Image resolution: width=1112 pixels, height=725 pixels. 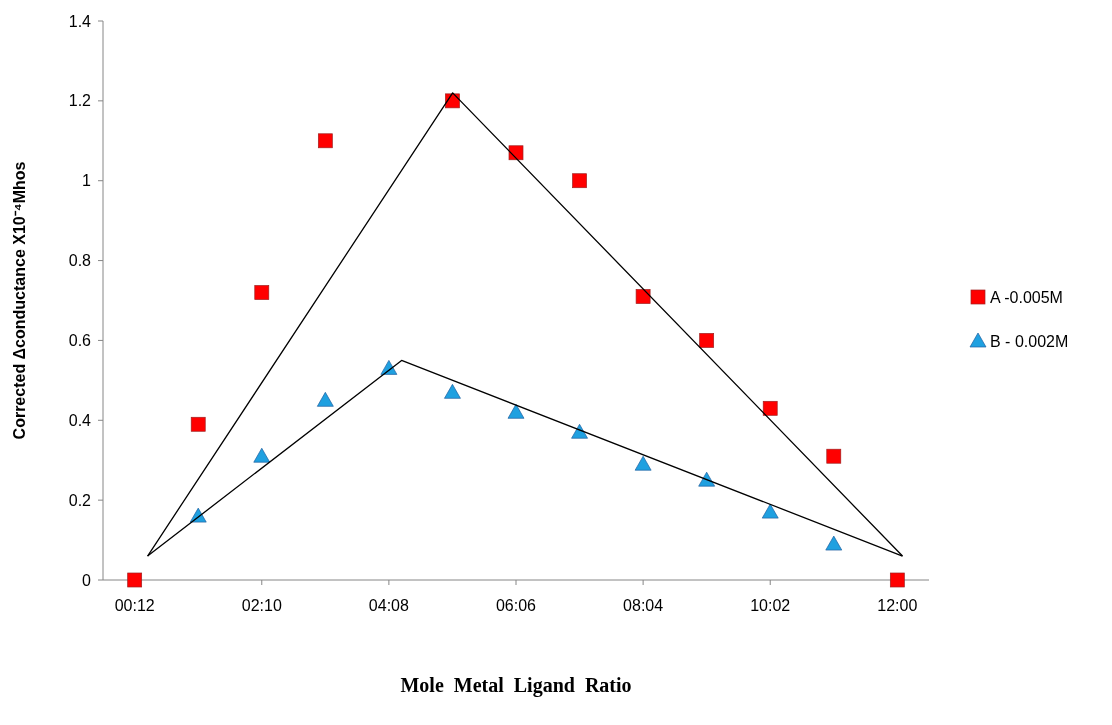 What do you see at coordinates (80, 261) in the screenshot?
I see `y-tick-label: 0.8` at bounding box center [80, 261].